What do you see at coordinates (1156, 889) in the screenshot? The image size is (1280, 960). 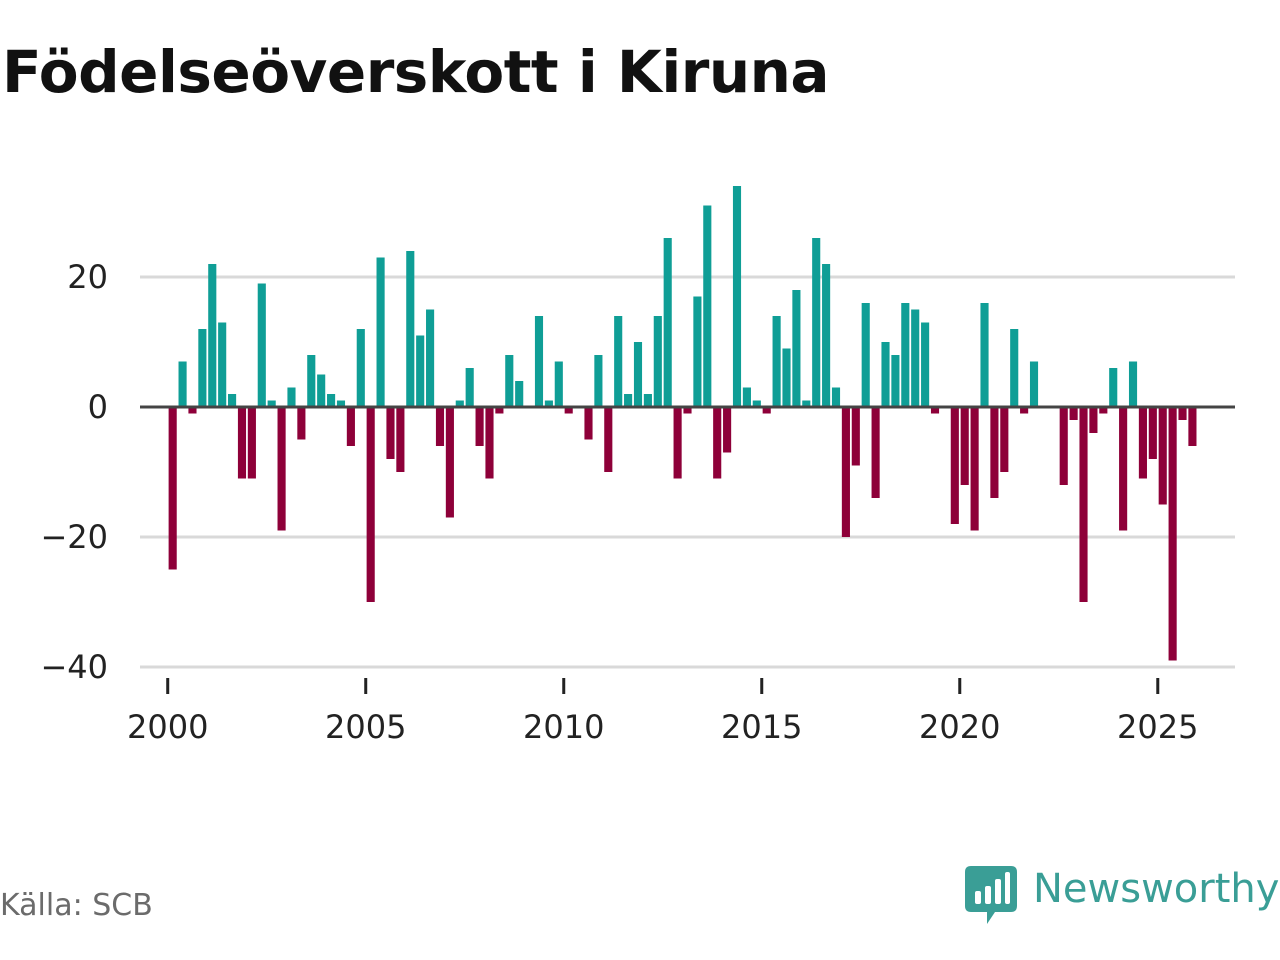 I see `newsworthy-logo-text: Newsworthy` at bounding box center [1156, 889].